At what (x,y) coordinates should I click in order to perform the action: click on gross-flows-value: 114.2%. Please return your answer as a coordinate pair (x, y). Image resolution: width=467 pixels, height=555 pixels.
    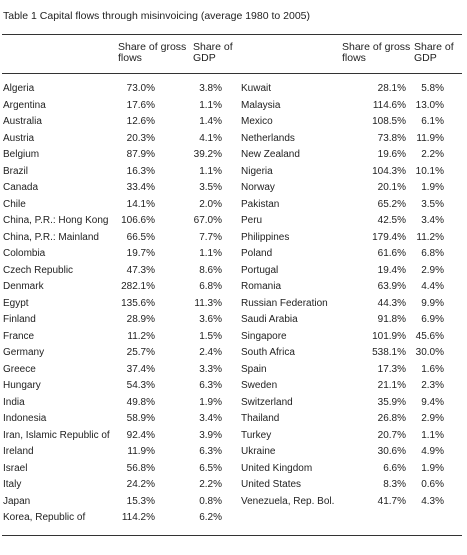
    Looking at the image, I should click on (138, 517).